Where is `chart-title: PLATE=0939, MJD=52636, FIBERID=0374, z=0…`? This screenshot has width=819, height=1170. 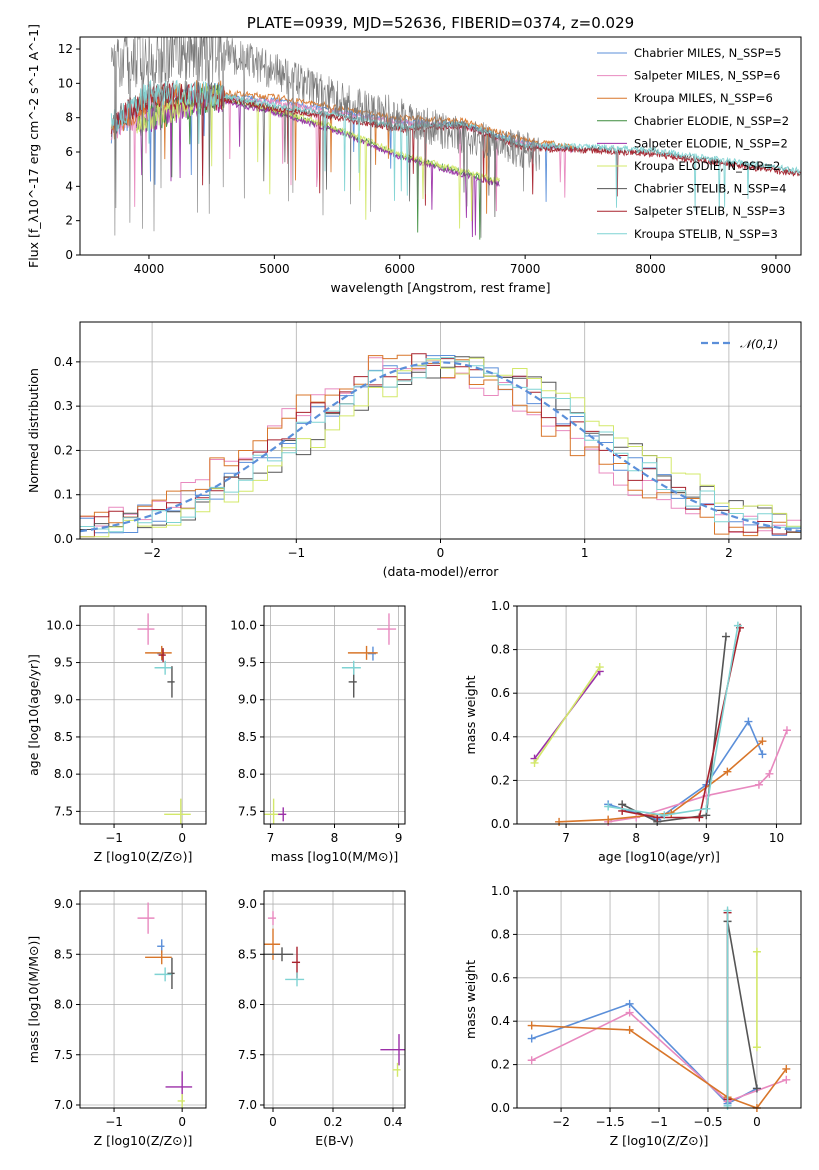 chart-title: PLATE=0939, MJD=52636, FIBERID=0374, z=0… is located at coordinates (440, 23).